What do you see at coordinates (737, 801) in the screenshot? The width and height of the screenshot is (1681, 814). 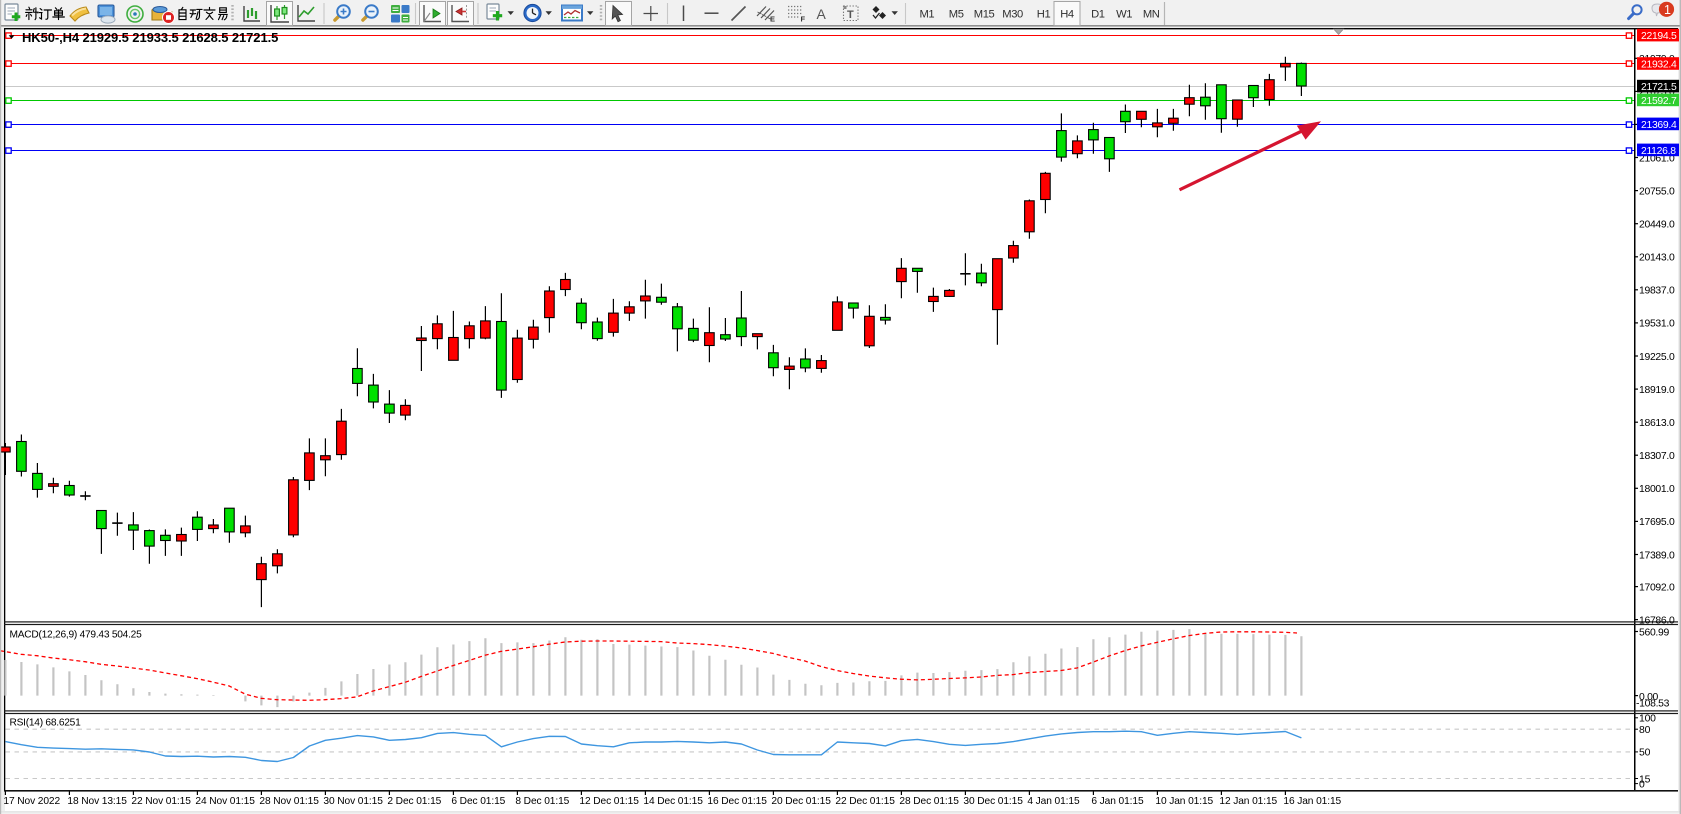 I see `svg-text: 16 Dec 01:15` at bounding box center [737, 801].